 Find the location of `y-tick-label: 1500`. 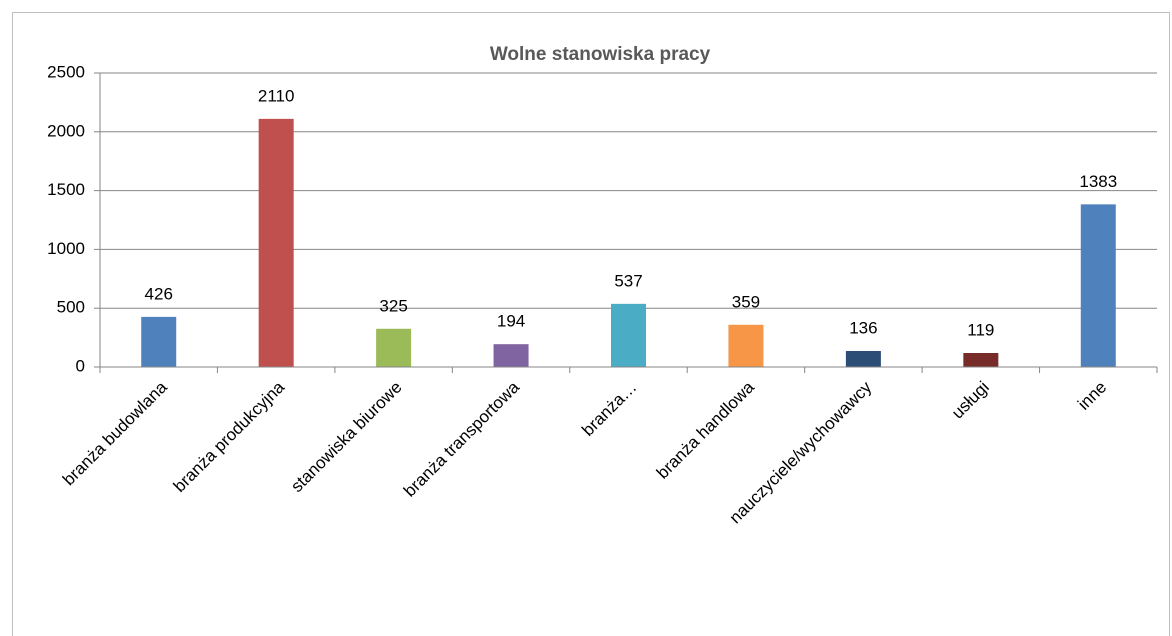

y-tick-label: 1500 is located at coordinates (66, 189).